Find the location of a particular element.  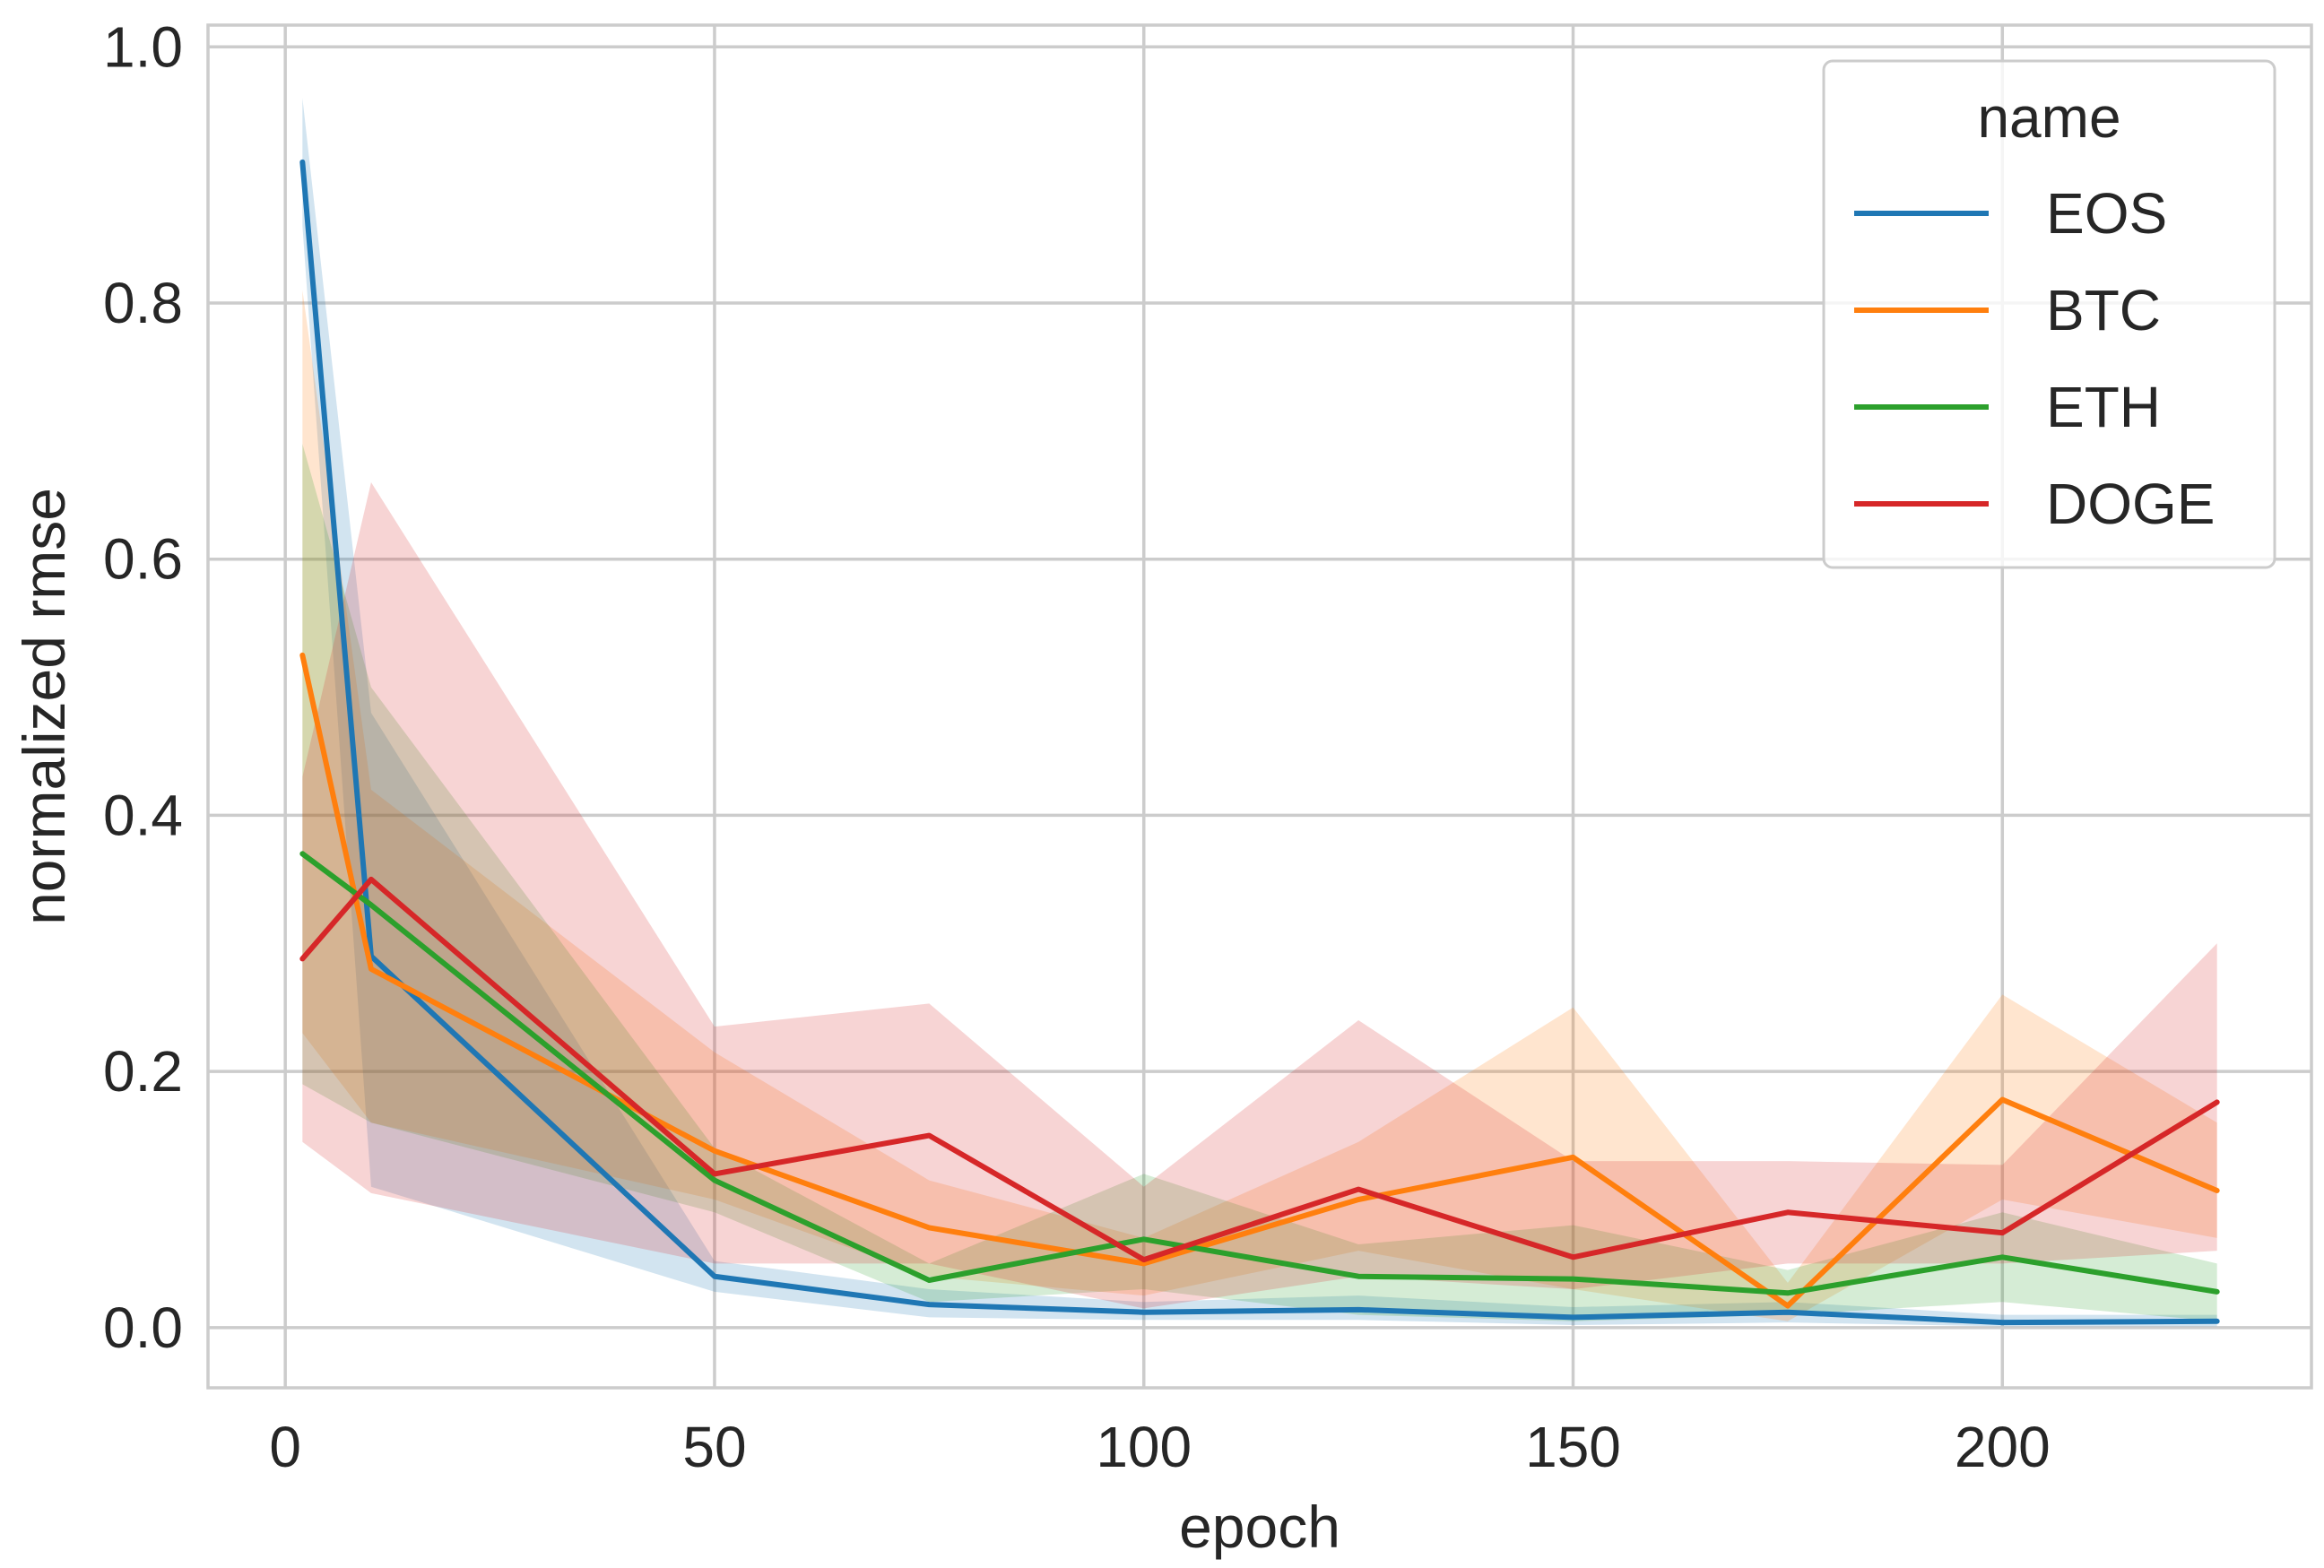

y-tick-label: 1.0 is located at coordinates (143, 46).